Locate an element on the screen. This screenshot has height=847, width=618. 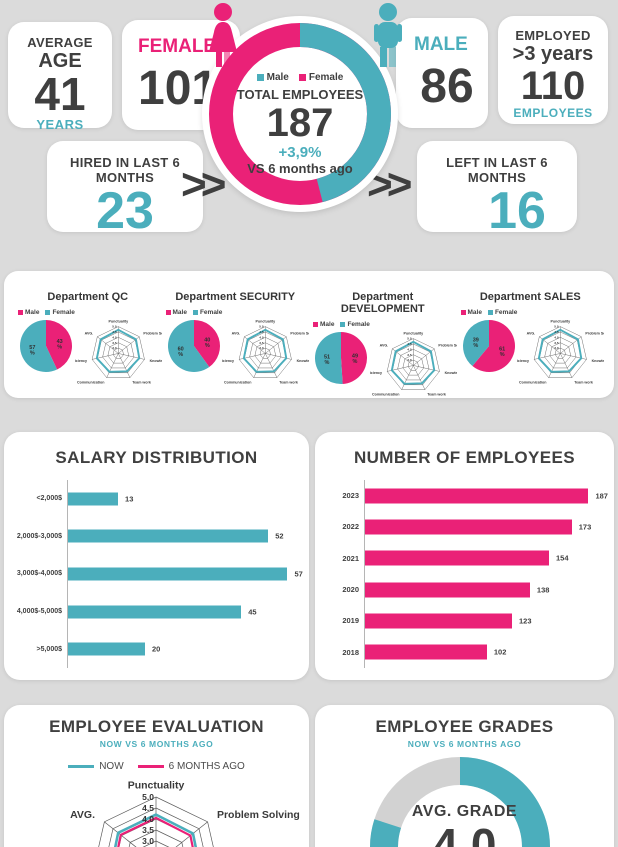
radar-axis-label: Efficiency is located at coordinates (81, 361).